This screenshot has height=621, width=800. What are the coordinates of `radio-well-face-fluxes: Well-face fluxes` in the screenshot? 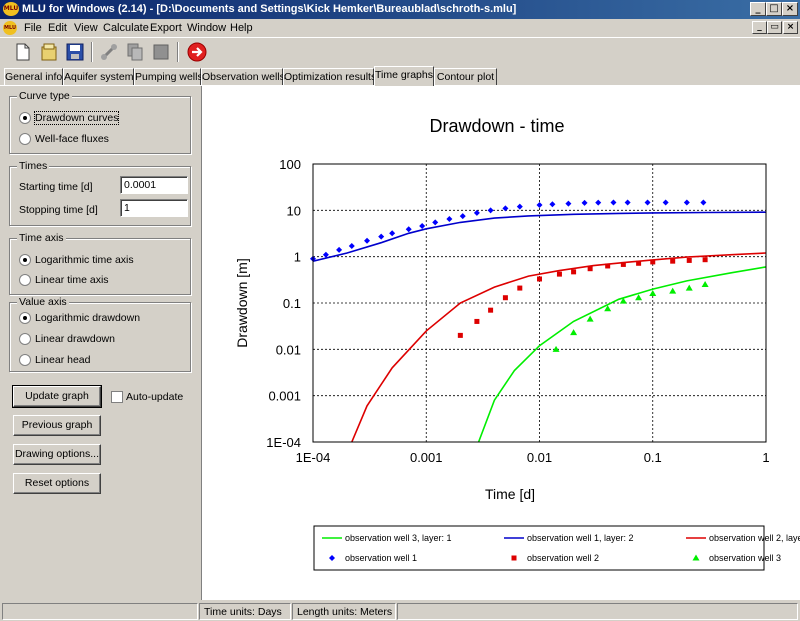 It's located at (64, 140).